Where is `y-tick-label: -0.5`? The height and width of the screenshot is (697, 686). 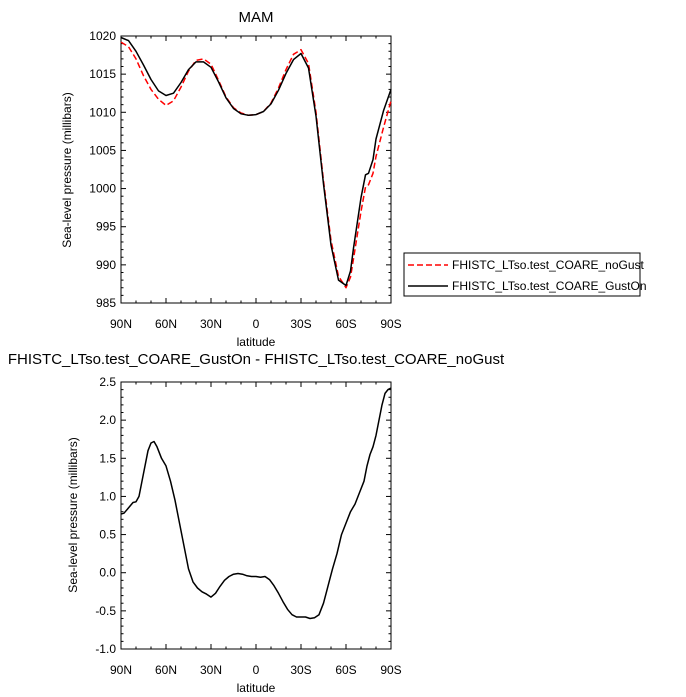 y-tick-label: -0.5 is located at coordinates (105, 611).